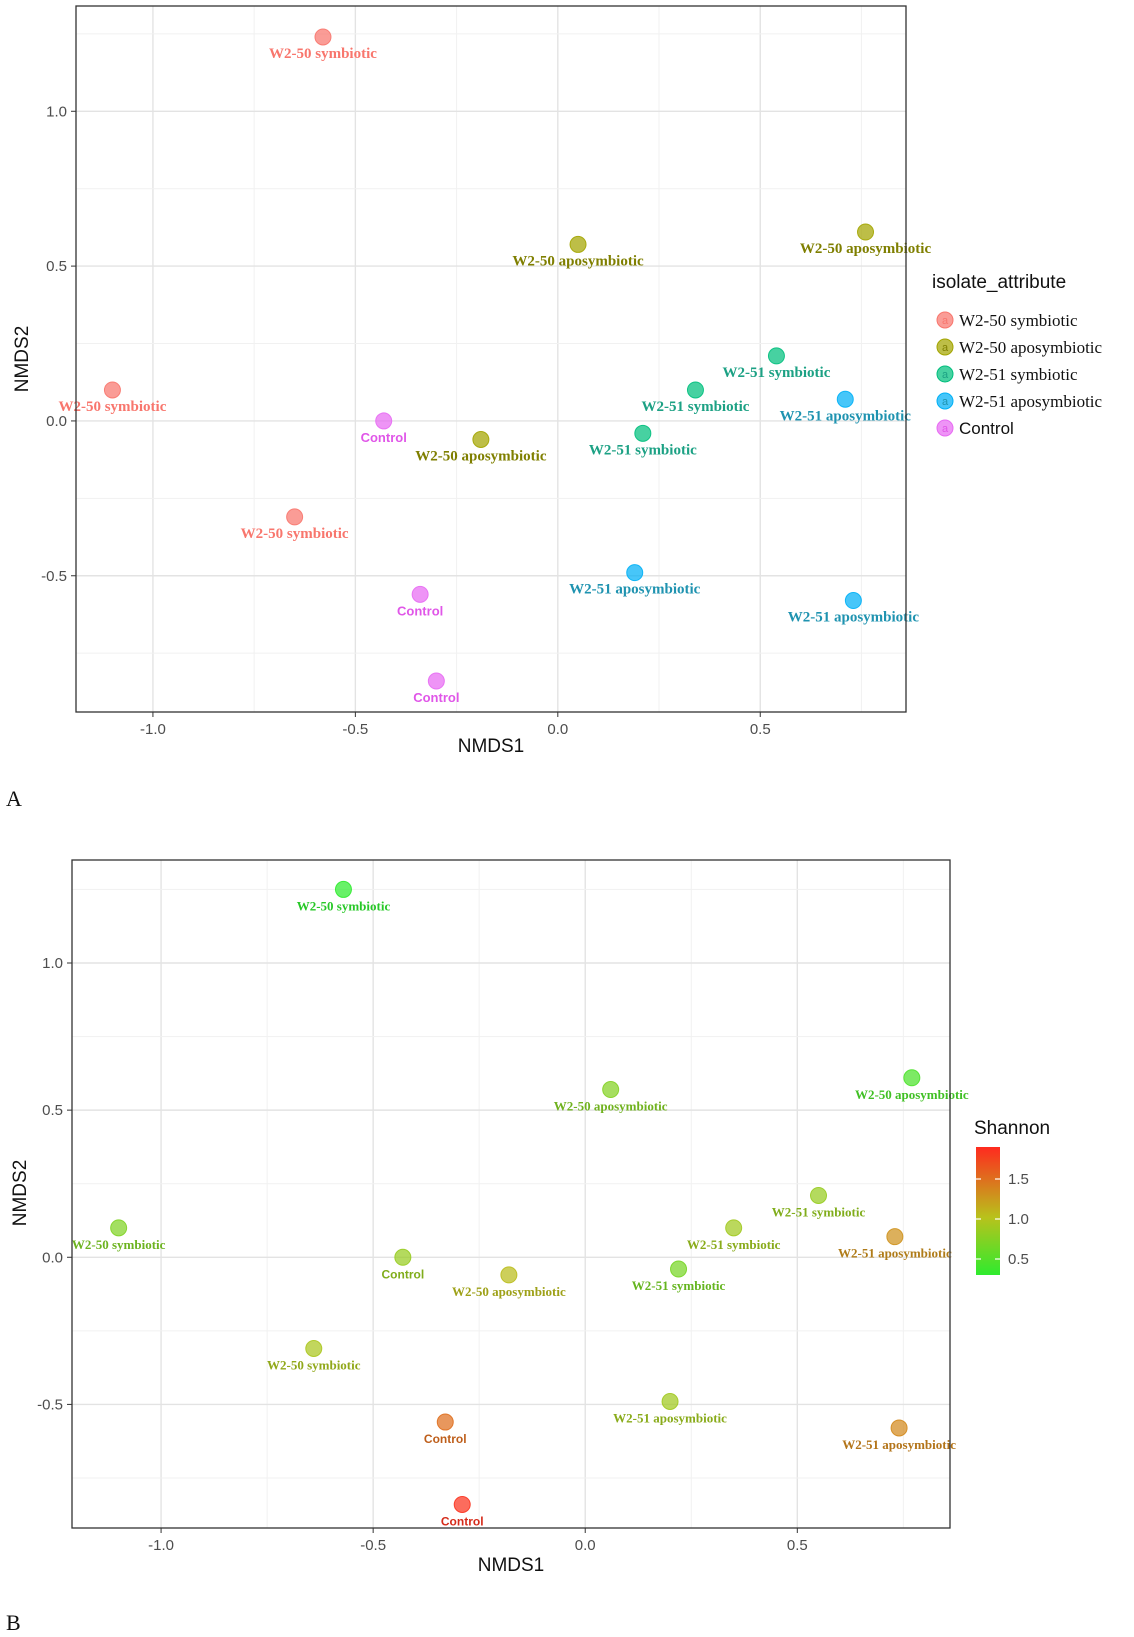 This screenshot has width=1134, height=1637. I want to click on legend-entry: a W2-51 aposymbiotic, so click(1019, 401).